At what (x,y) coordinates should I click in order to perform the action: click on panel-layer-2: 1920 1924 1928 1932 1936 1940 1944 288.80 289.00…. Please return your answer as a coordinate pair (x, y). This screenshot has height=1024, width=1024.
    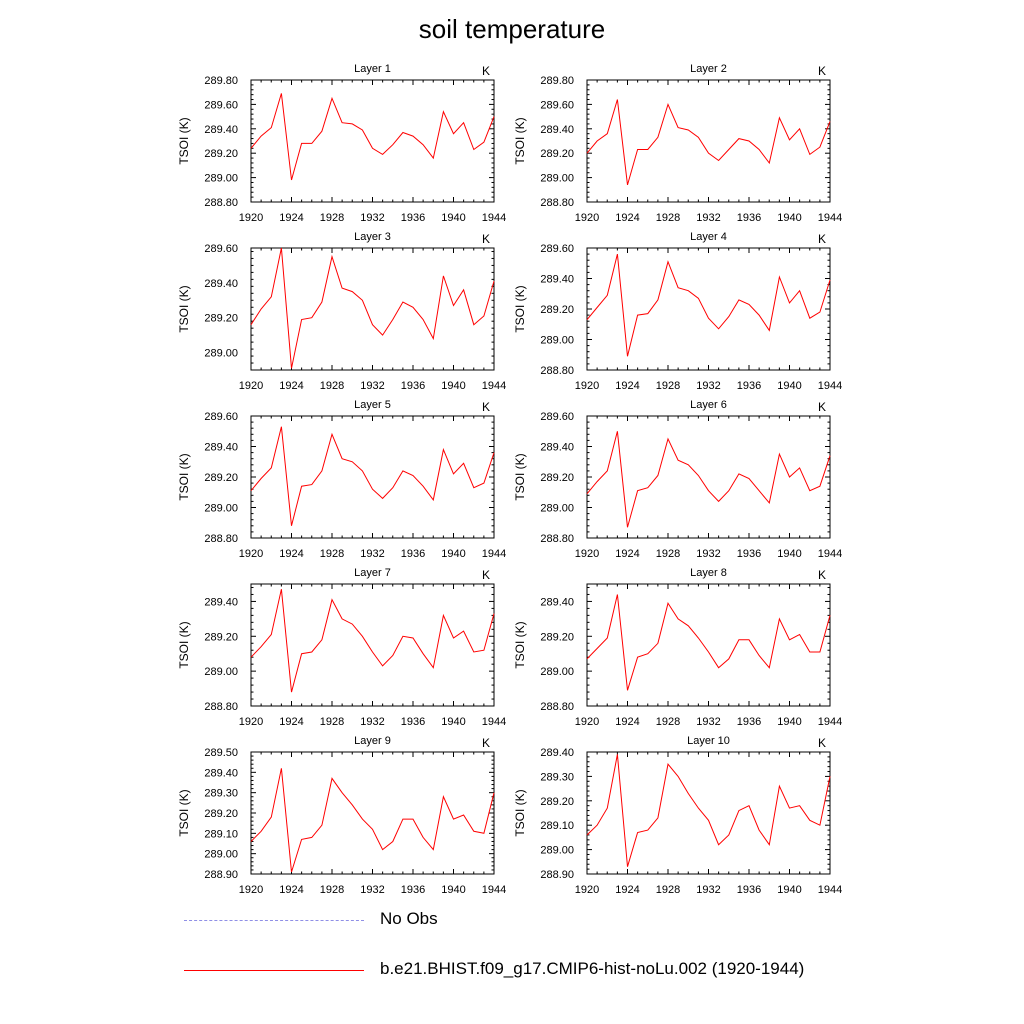
    Looking at the image, I should click on (677, 143).